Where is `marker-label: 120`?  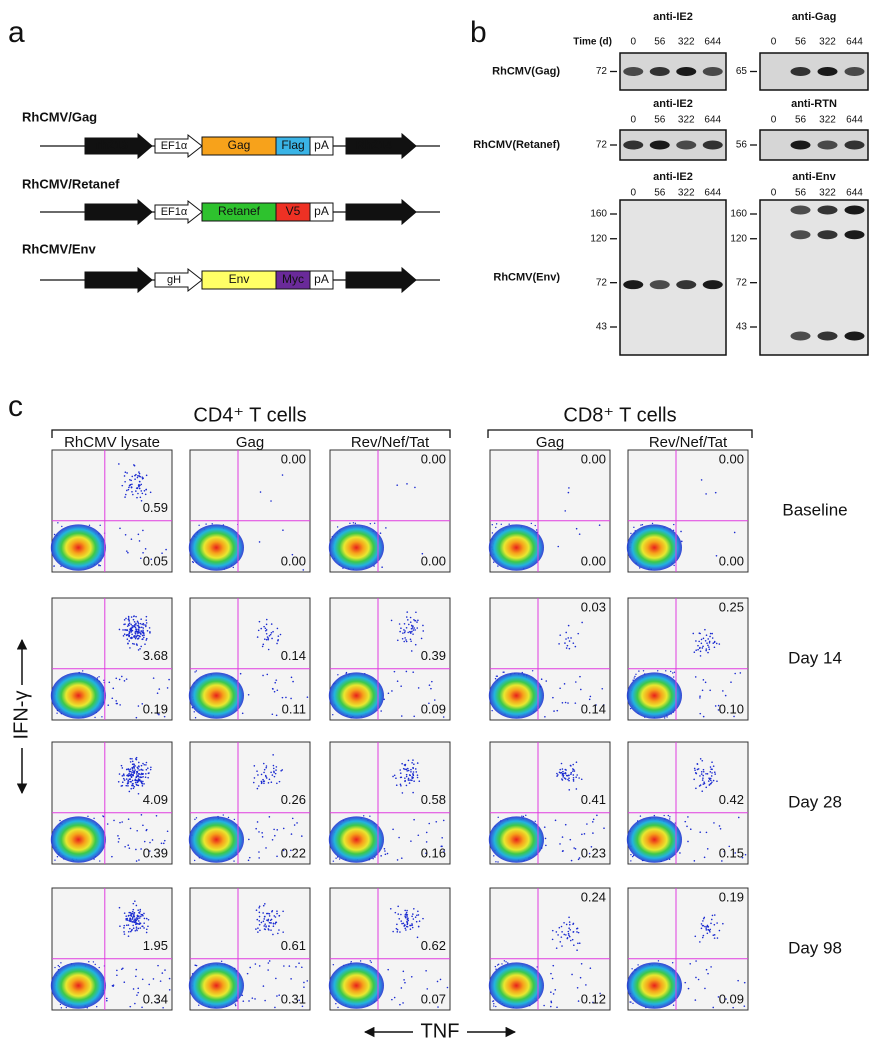 marker-label: 120 is located at coordinates (738, 238).